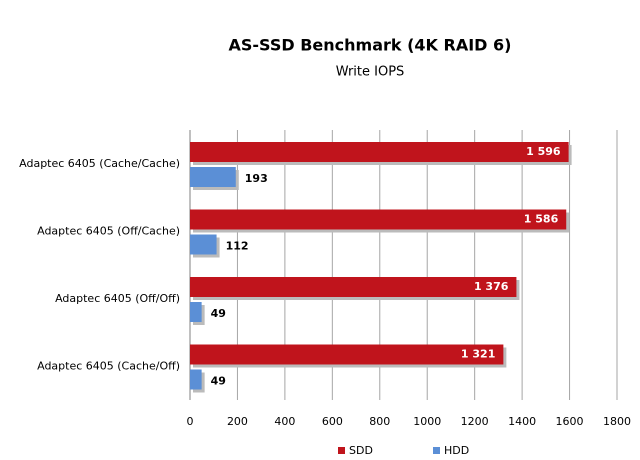 This screenshot has width=640, height=460. What do you see at coordinates (379, 421) in the screenshot?
I see `x-tick-label: 800` at bounding box center [379, 421].